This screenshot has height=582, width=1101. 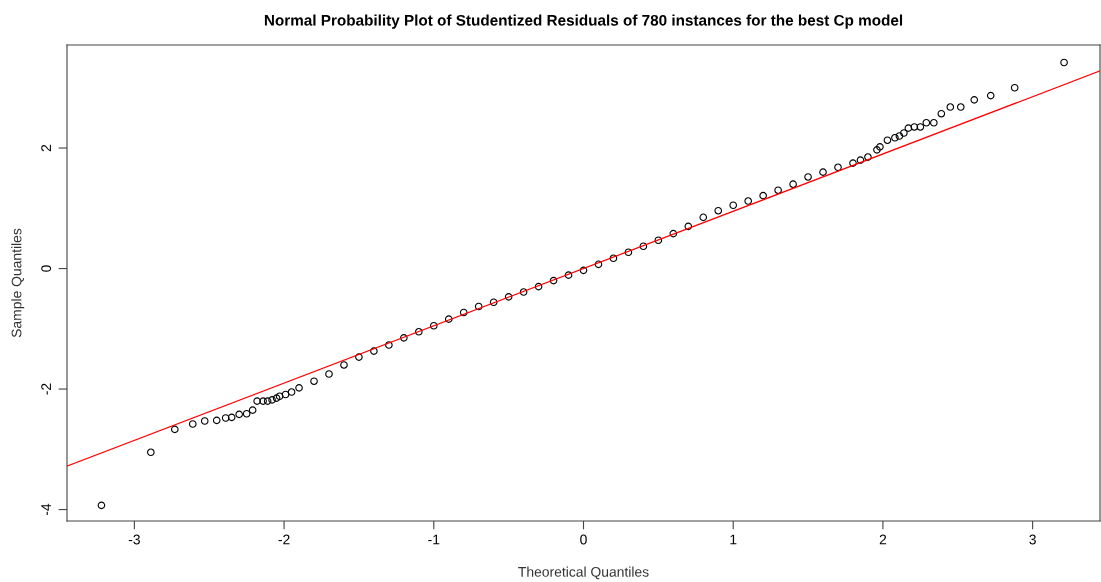 What do you see at coordinates (284, 539) in the screenshot?
I see `x-tick-label: -2` at bounding box center [284, 539].